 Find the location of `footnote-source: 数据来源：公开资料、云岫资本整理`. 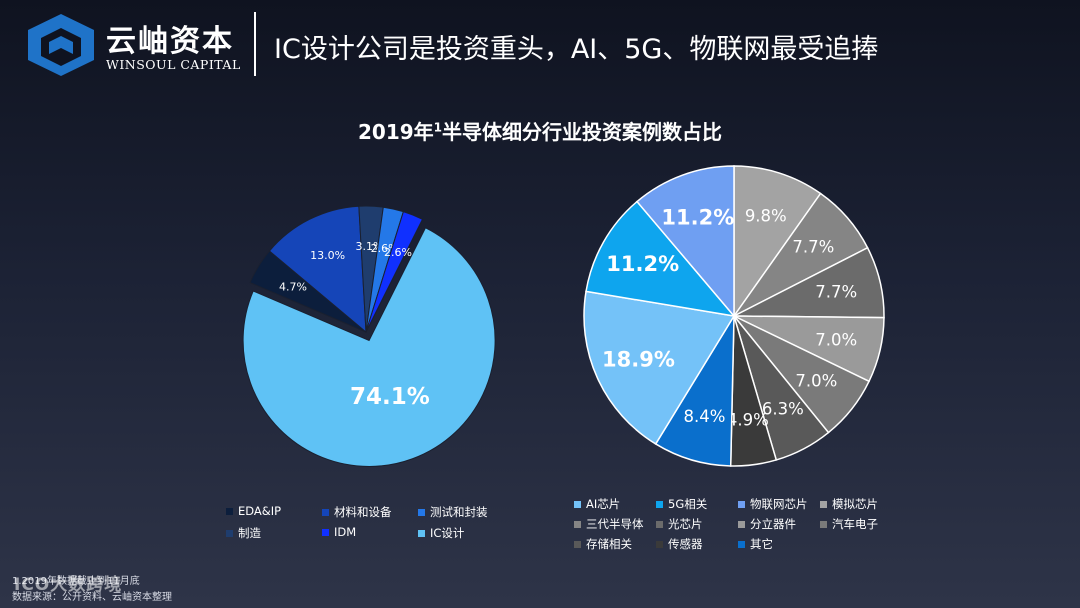

footnote-source: 数据来源：公开资料、云岫资本整理 is located at coordinates (92, 597).